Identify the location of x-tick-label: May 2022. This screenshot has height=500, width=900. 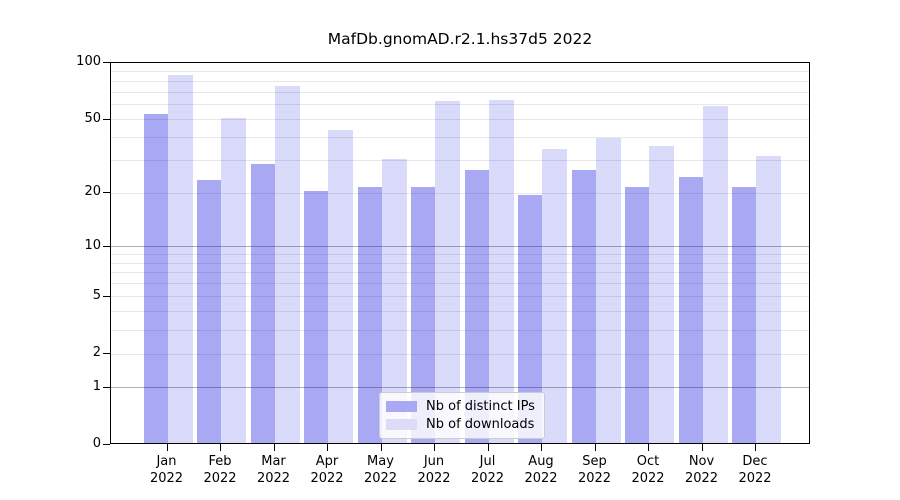
(381, 470).